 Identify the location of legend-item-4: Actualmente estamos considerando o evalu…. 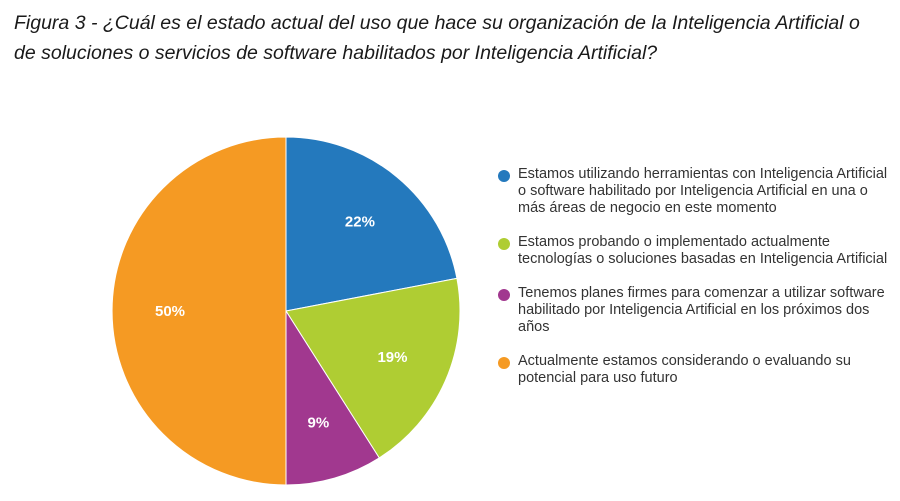
(694, 370).